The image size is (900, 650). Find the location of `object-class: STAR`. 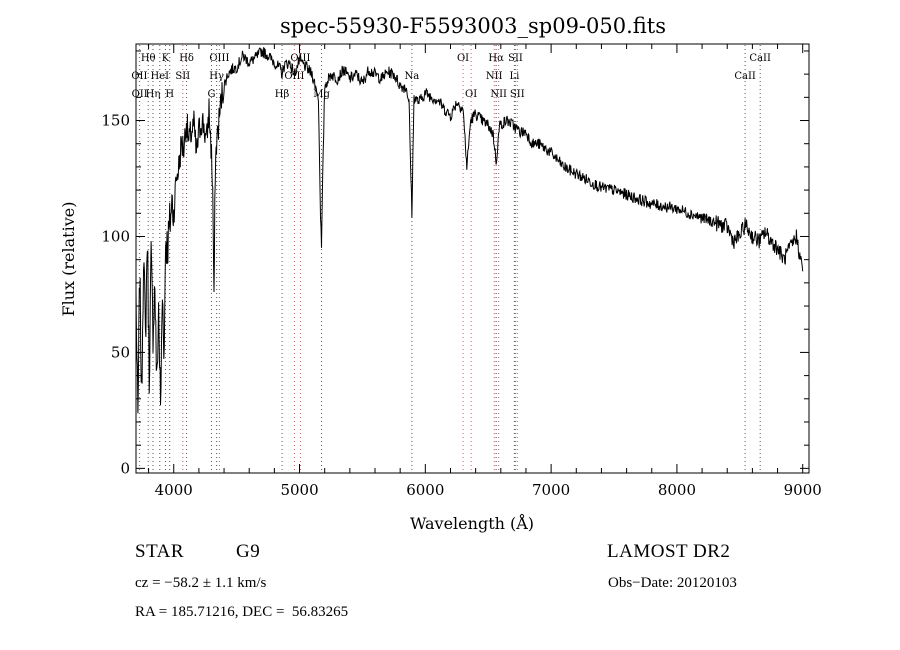

object-class: STAR is located at coordinates (160, 551).